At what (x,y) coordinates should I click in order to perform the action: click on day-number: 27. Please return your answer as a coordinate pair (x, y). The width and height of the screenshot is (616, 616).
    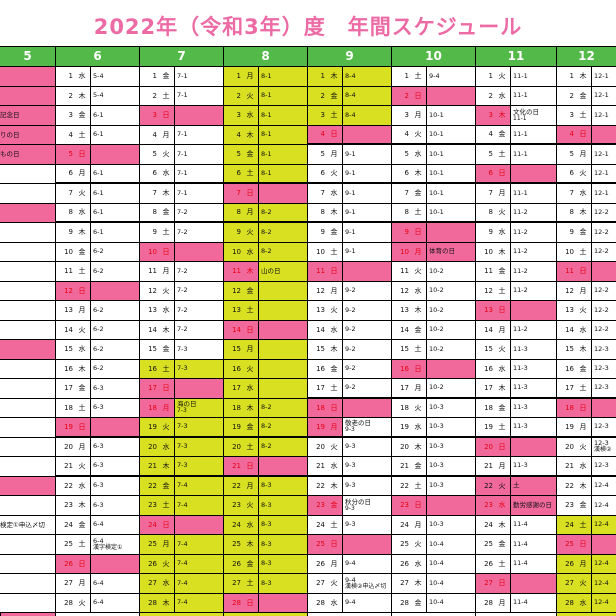
    Looking at the image, I should click on (488, 583).